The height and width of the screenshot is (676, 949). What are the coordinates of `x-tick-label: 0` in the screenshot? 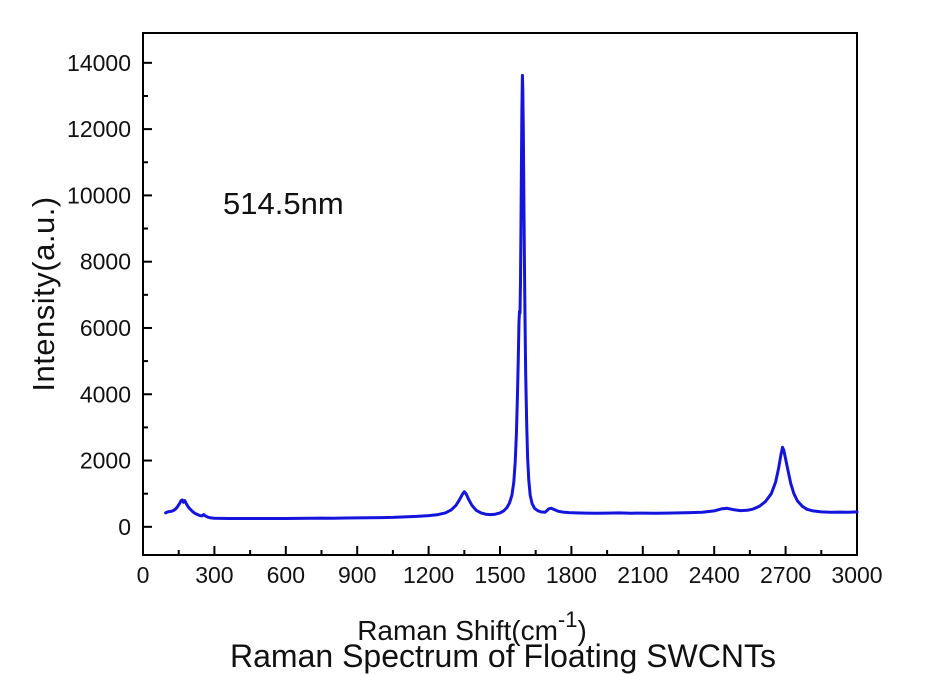 It's located at (143, 575).